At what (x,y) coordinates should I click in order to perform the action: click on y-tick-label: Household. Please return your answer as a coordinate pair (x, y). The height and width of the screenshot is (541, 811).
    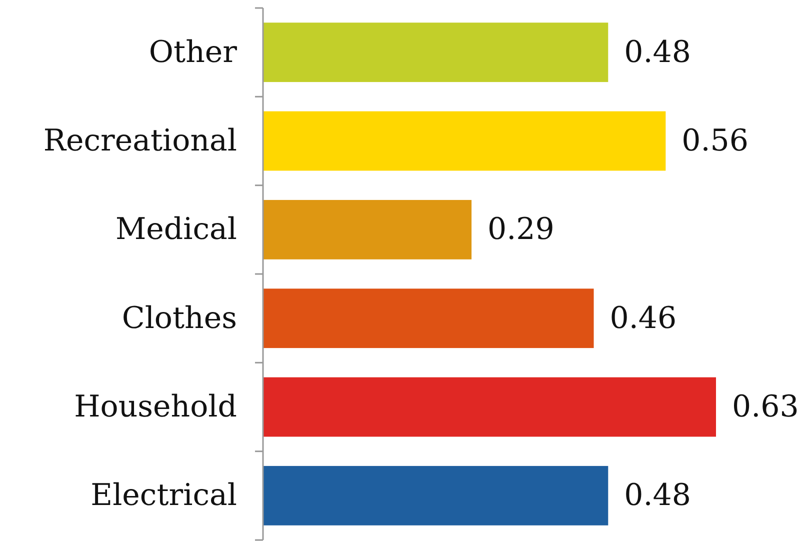
    Looking at the image, I should click on (155, 407).